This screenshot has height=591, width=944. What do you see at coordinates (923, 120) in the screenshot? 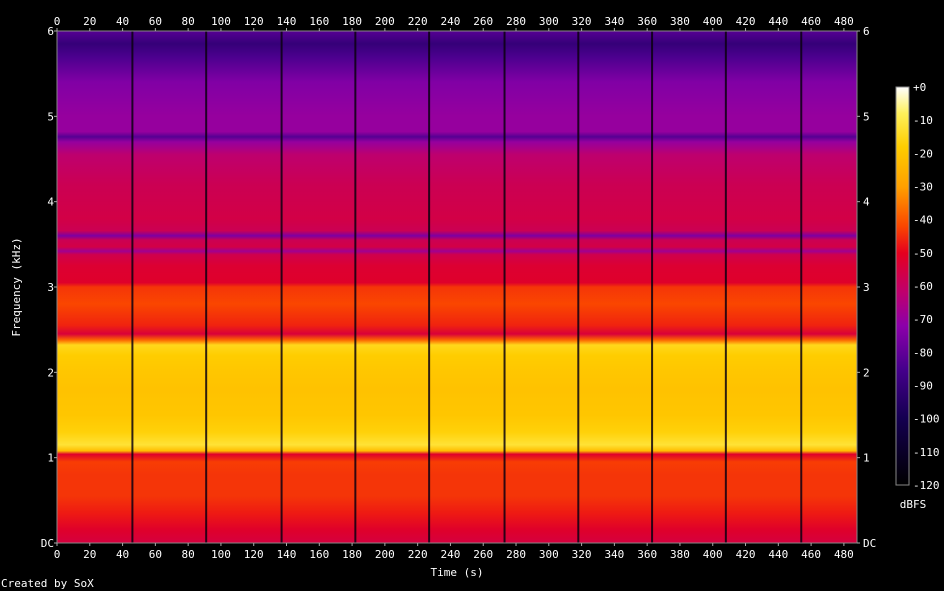
I see `colorbar-tick-label: -10` at bounding box center [923, 120].